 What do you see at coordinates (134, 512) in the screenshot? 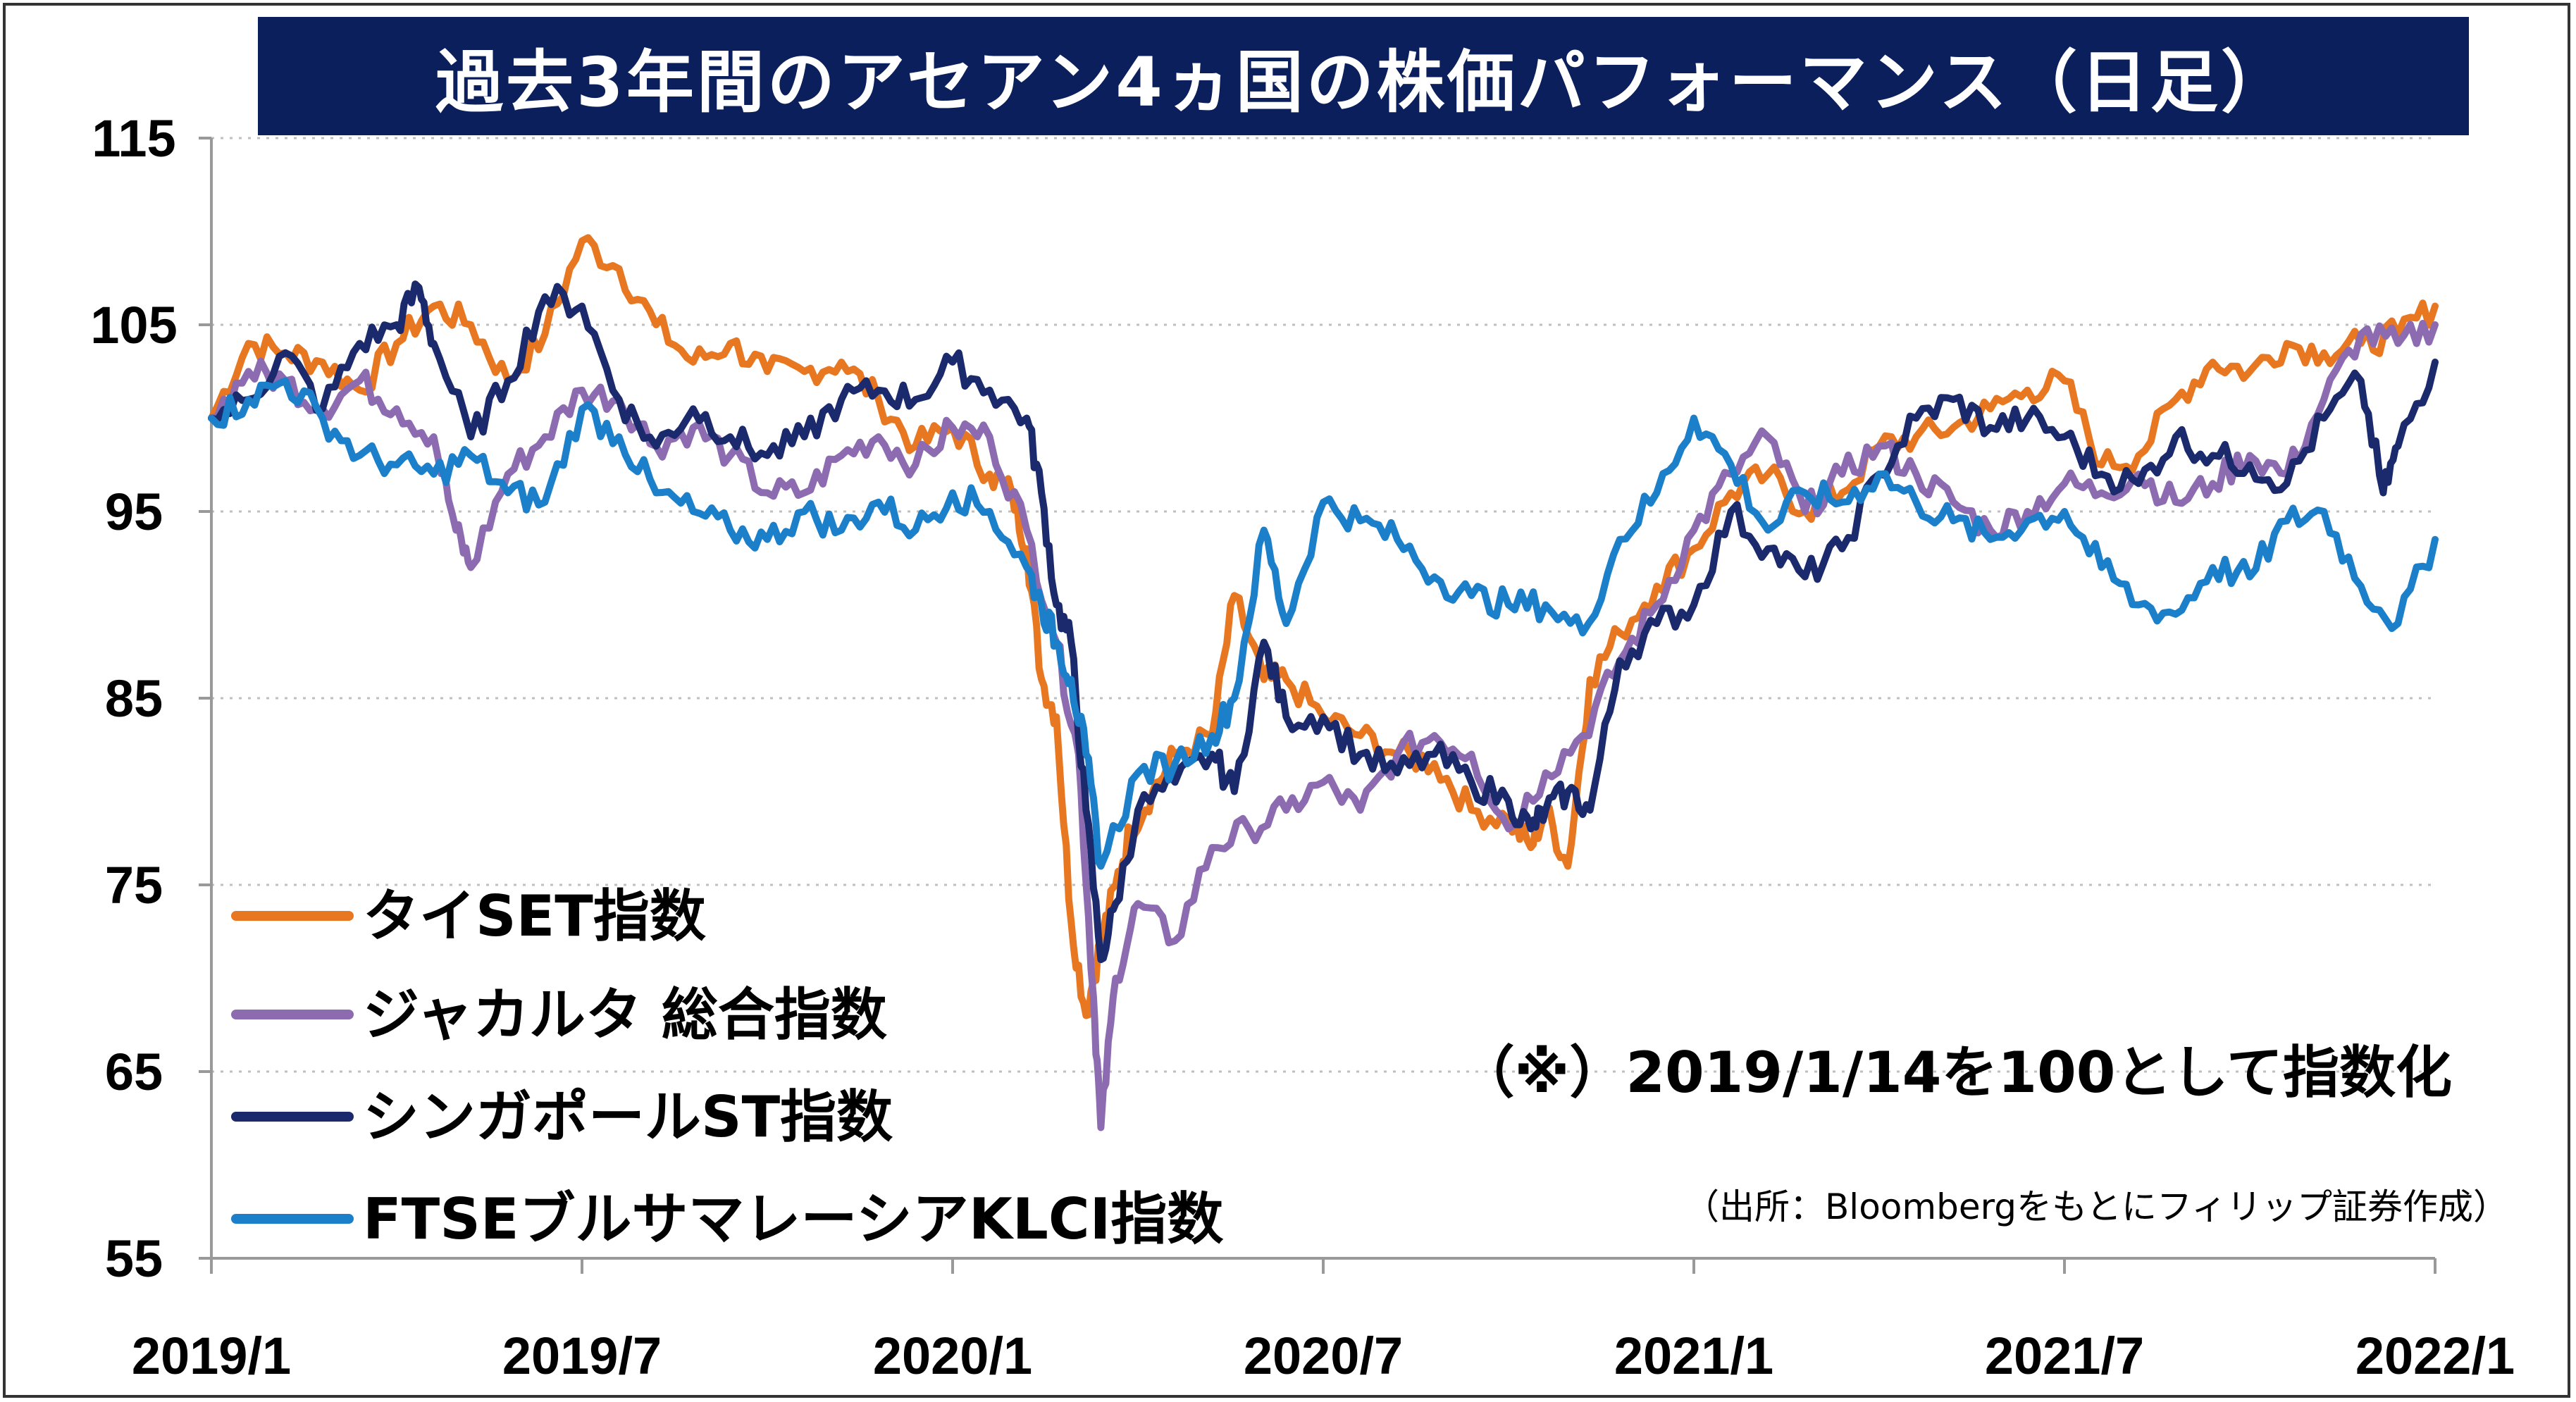
I see `y-tick-label: 95` at bounding box center [134, 512].